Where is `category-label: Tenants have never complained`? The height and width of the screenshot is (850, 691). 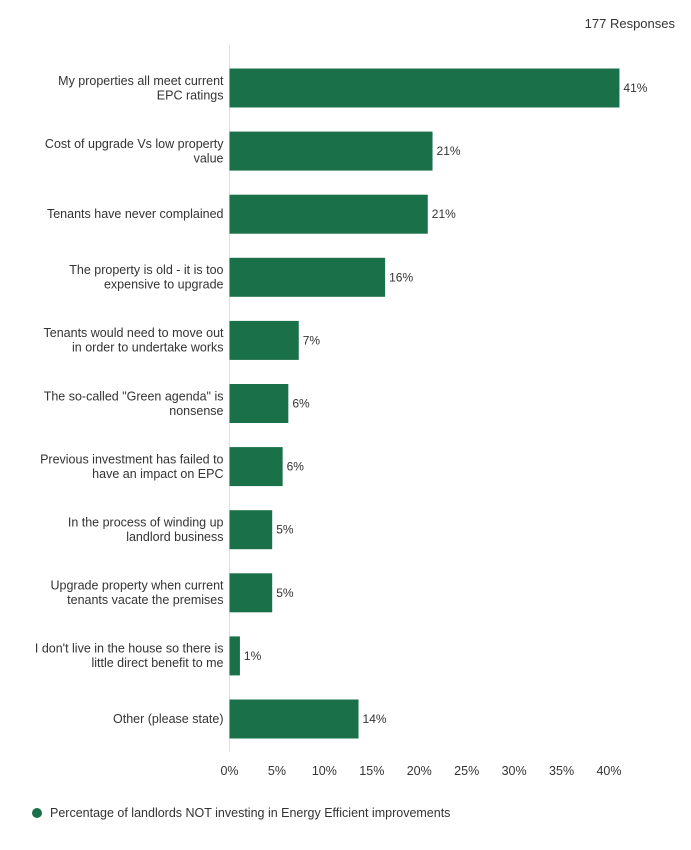
category-label: Tenants have never complained is located at coordinates (135, 214).